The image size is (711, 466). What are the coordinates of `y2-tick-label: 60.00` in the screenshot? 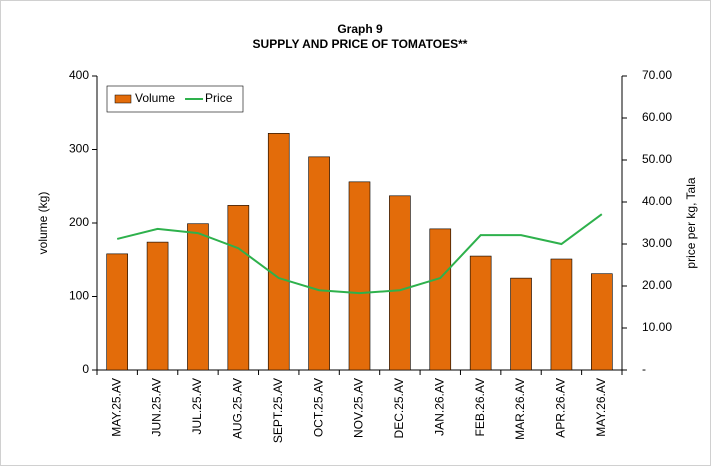 It's located at (657, 117).